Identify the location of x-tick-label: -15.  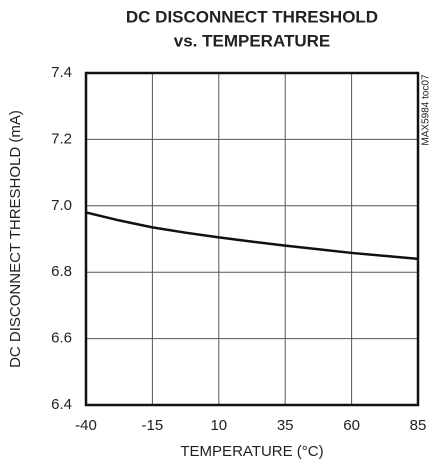
(153, 425).